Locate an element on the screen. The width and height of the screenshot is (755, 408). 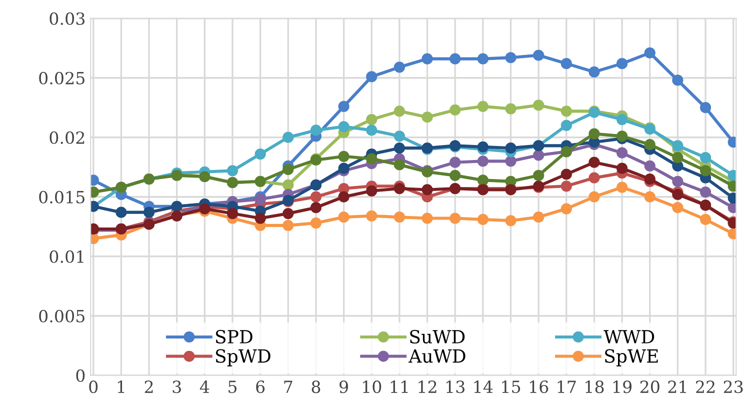
x-tick-label: 19 is located at coordinates (622, 387).